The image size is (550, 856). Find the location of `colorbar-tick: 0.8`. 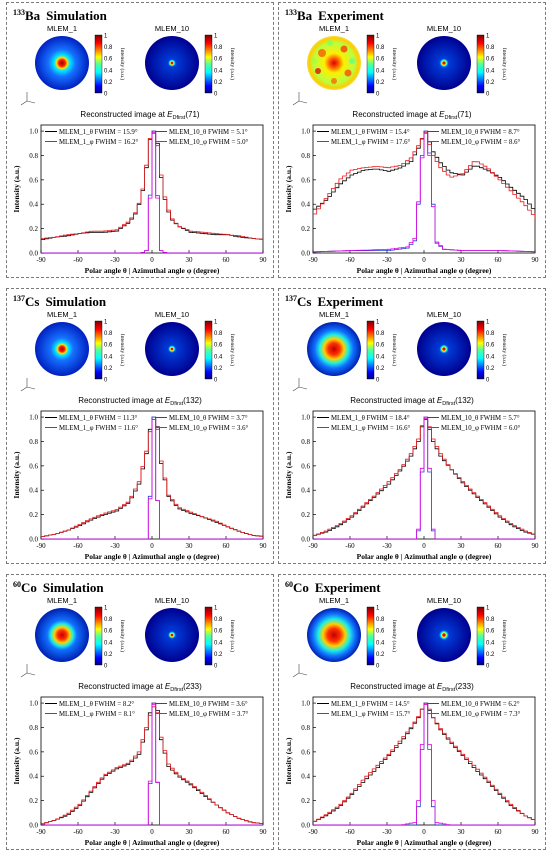

colorbar-tick: 0.8 is located at coordinates (218, 620).